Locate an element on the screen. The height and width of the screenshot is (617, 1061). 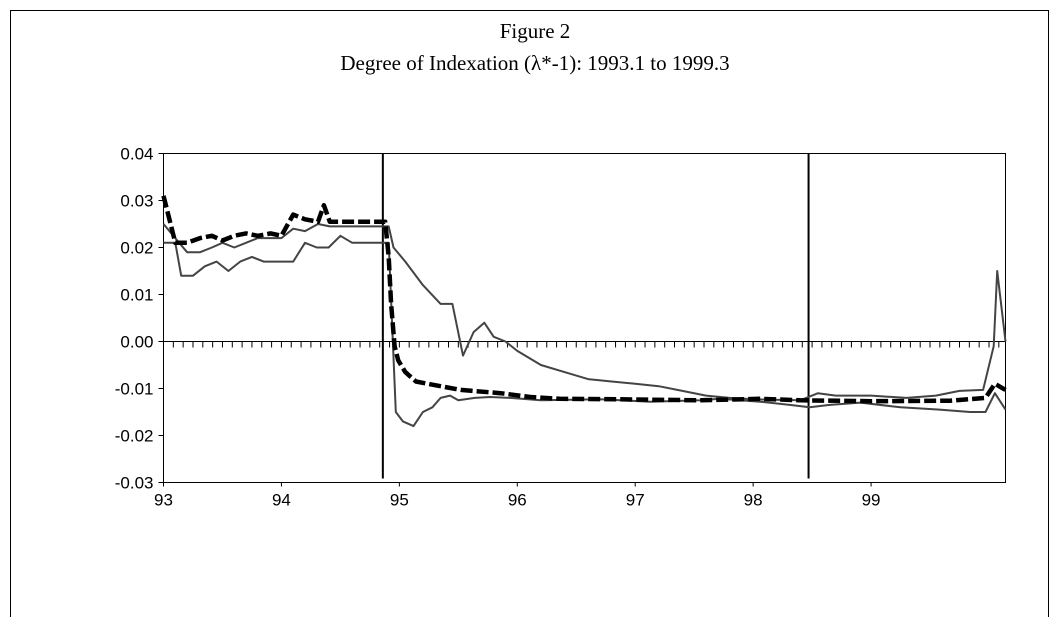
x-tick-label: 95 is located at coordinates (399, 500).